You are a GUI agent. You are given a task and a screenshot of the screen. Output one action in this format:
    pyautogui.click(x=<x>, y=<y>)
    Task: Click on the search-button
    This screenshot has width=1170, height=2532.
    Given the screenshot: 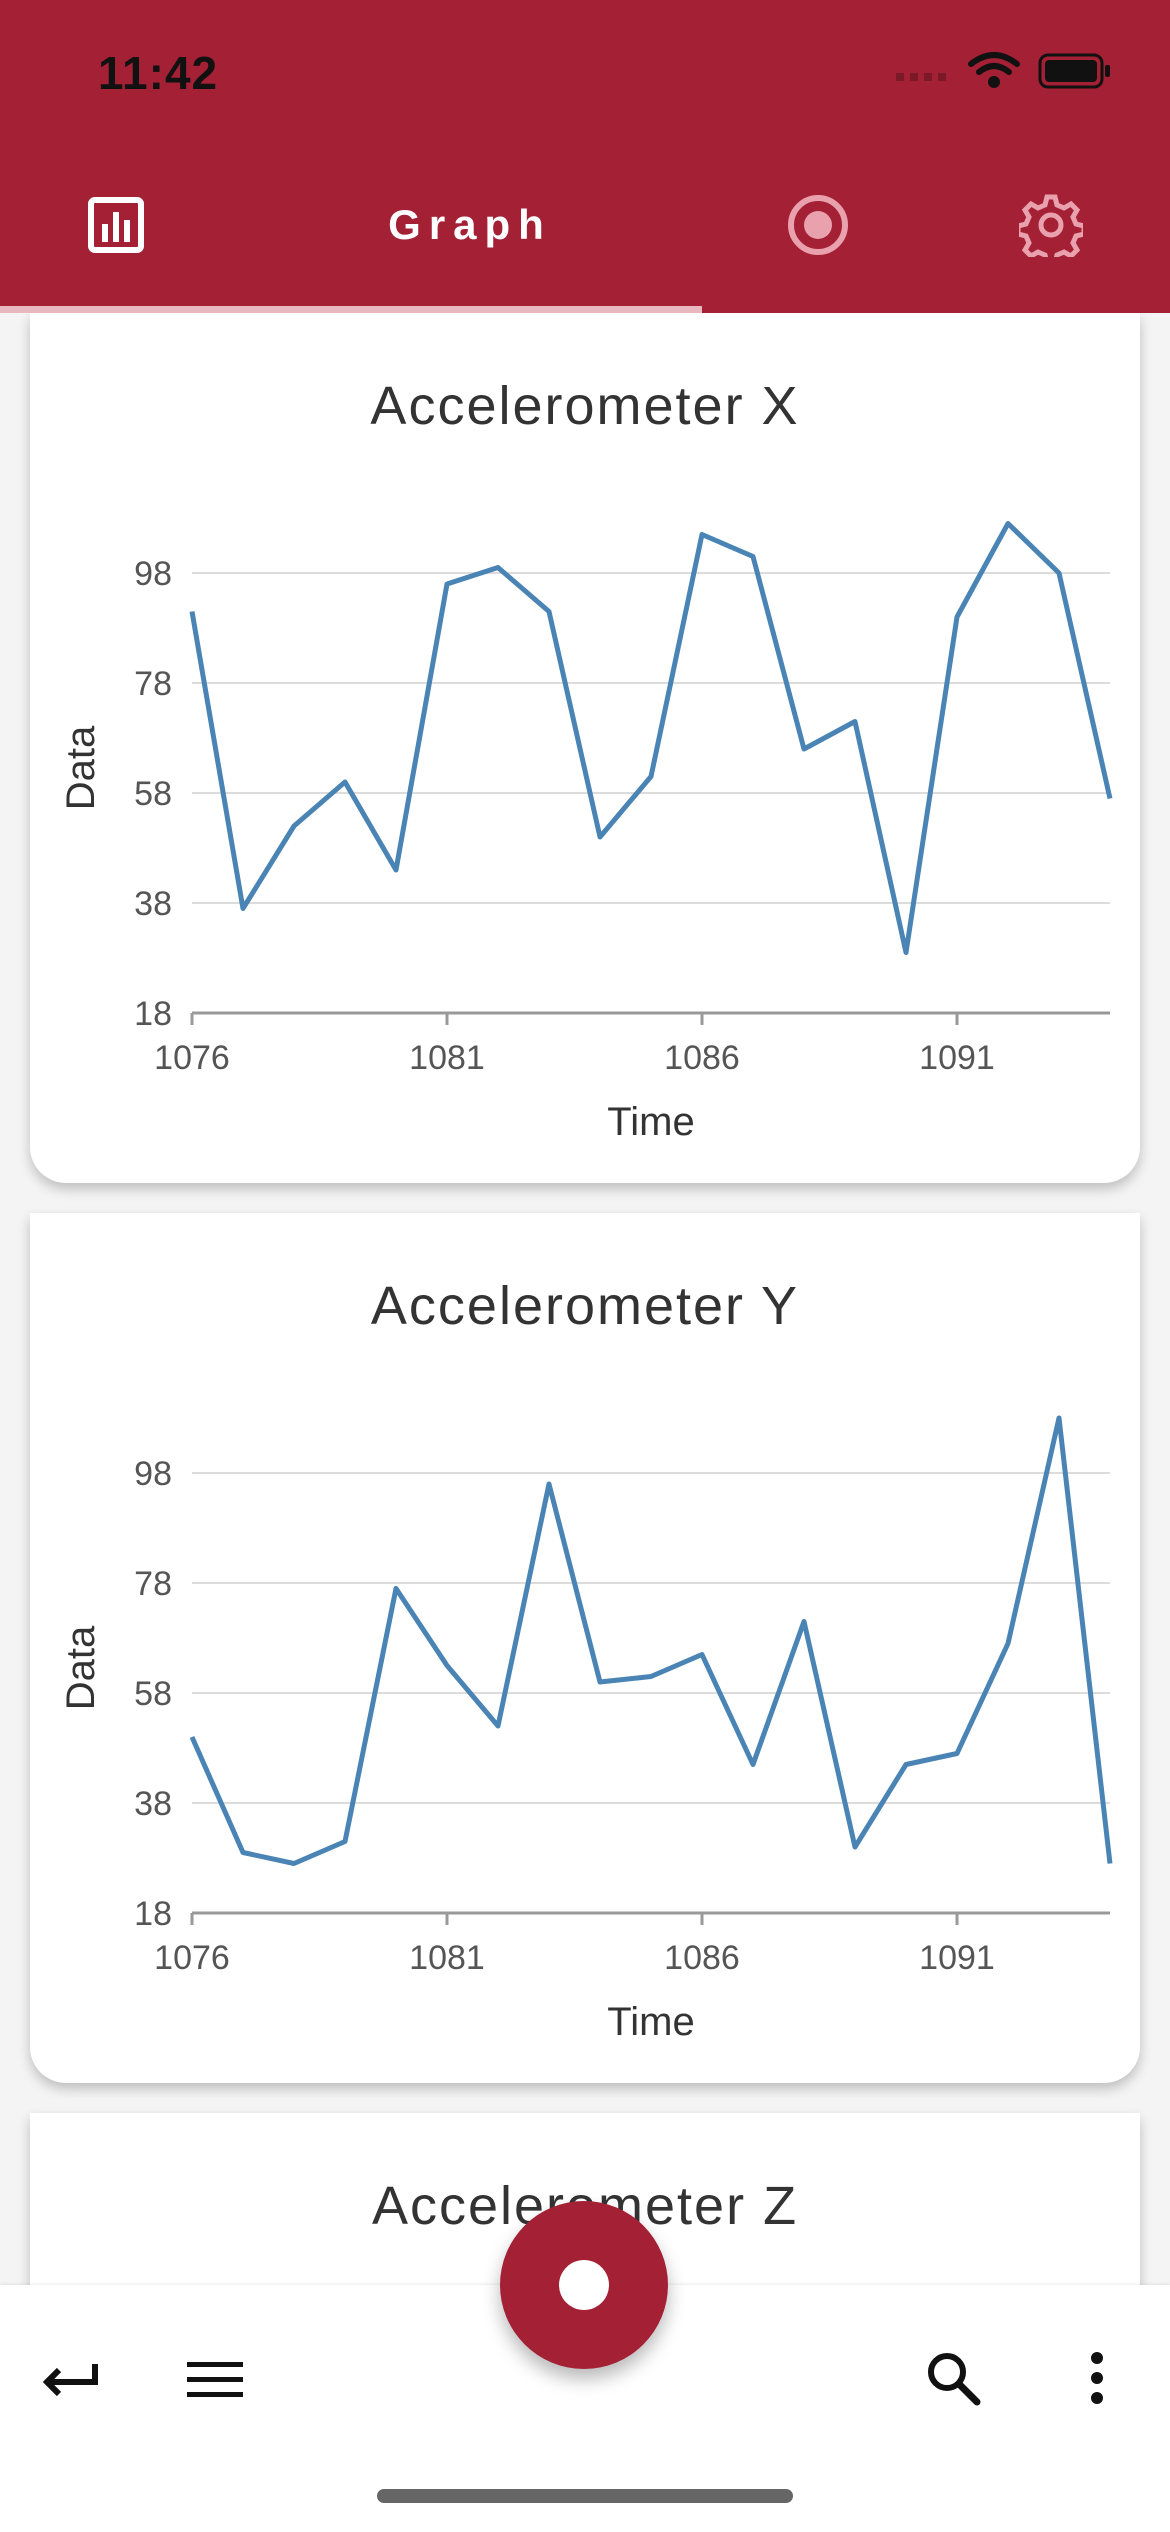 What is the action you would take?
    pyautogui.click(x=953, y=2378)
    